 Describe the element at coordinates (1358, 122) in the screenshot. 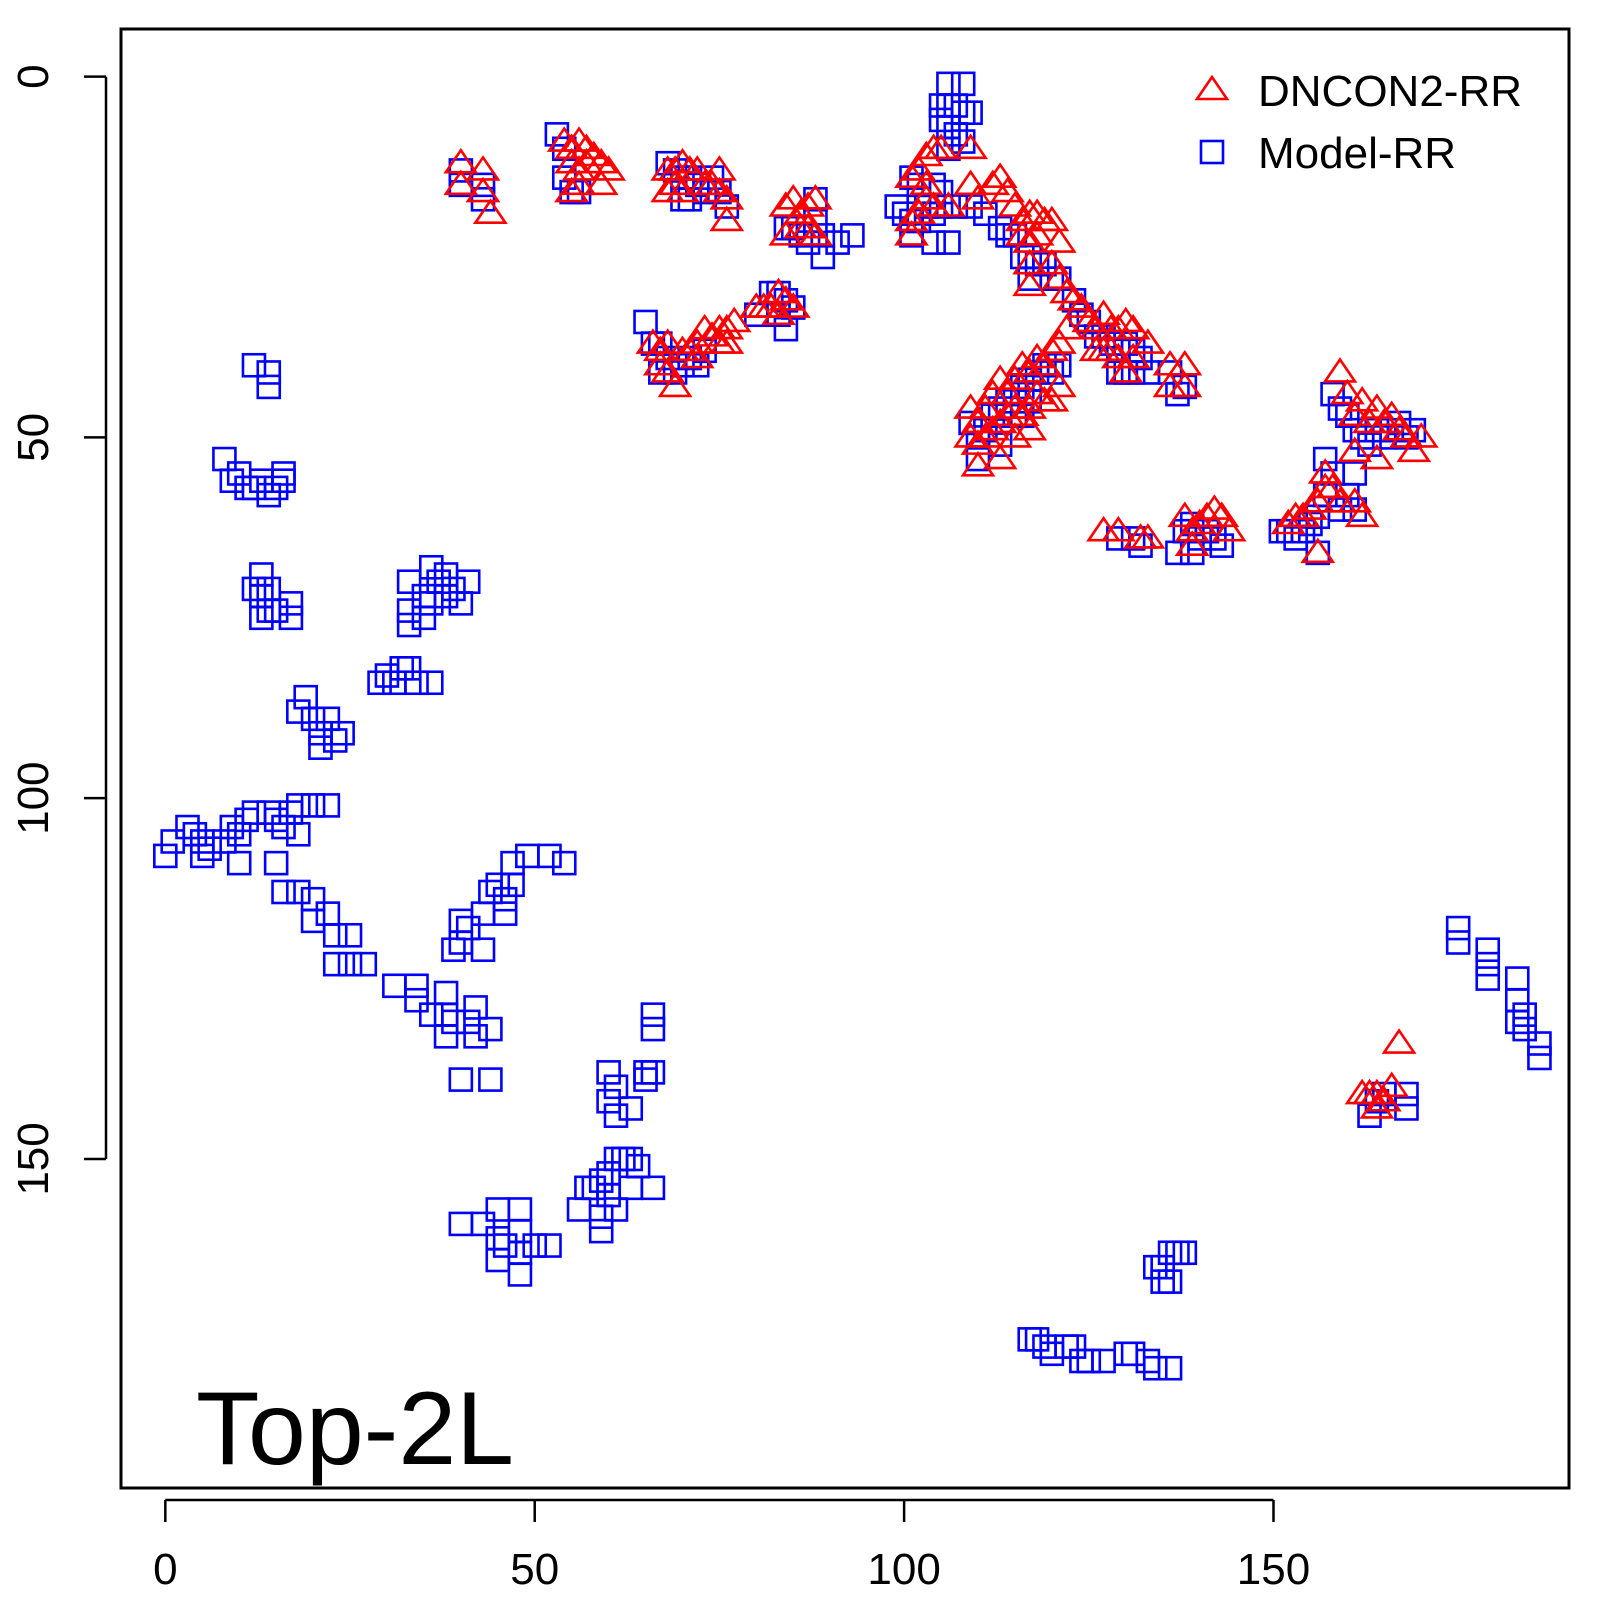

I see `legend: DNCON2-RR Model-RR` at that location.